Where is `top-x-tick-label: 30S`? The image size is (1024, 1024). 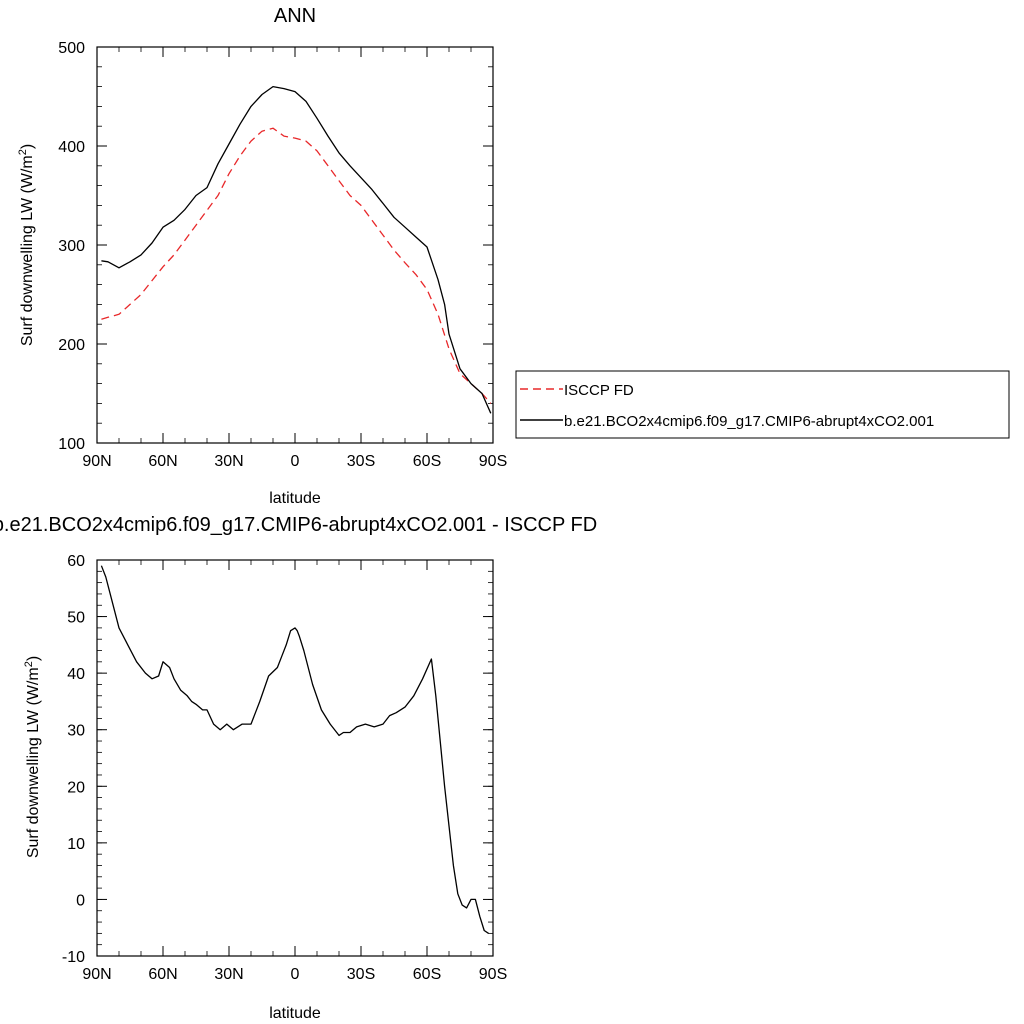
top-x-tick-label: 30S is located at coordinates (361, 461).